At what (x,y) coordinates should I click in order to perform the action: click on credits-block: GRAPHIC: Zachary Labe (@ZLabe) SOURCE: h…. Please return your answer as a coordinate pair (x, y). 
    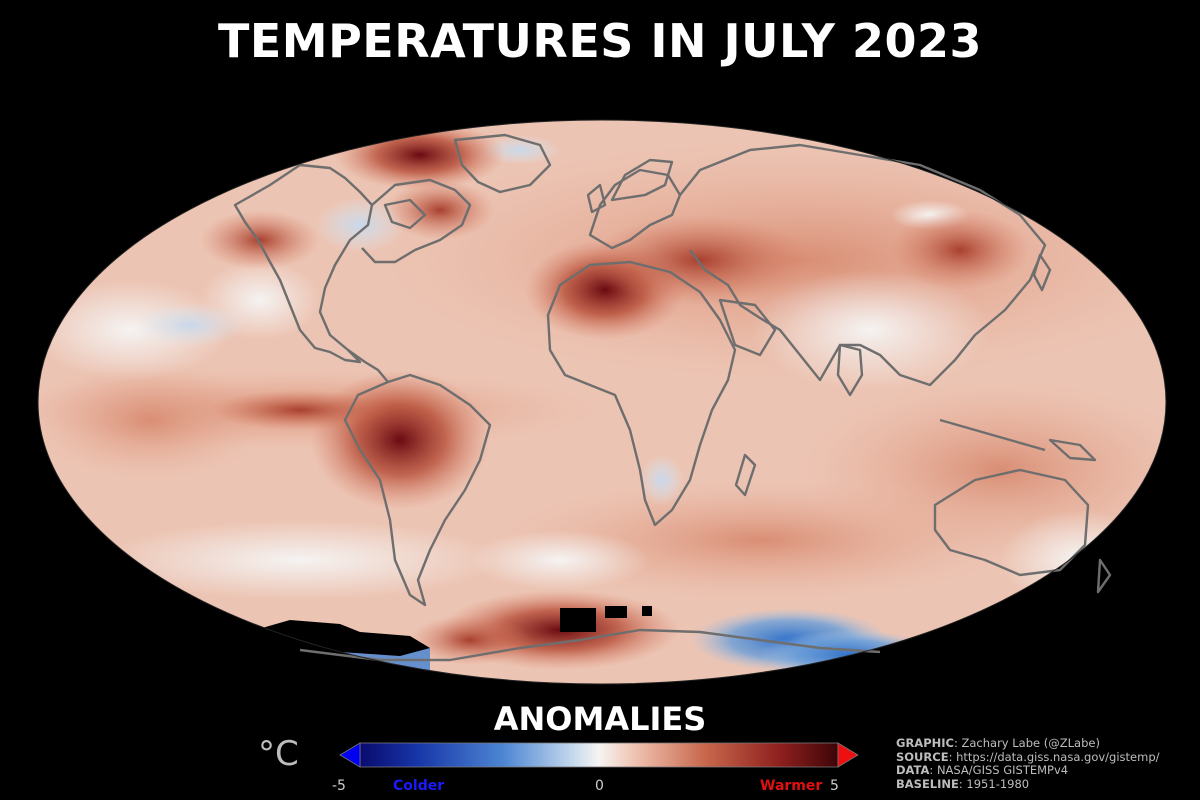
    Looking at the image, I should click on (1046, 763).